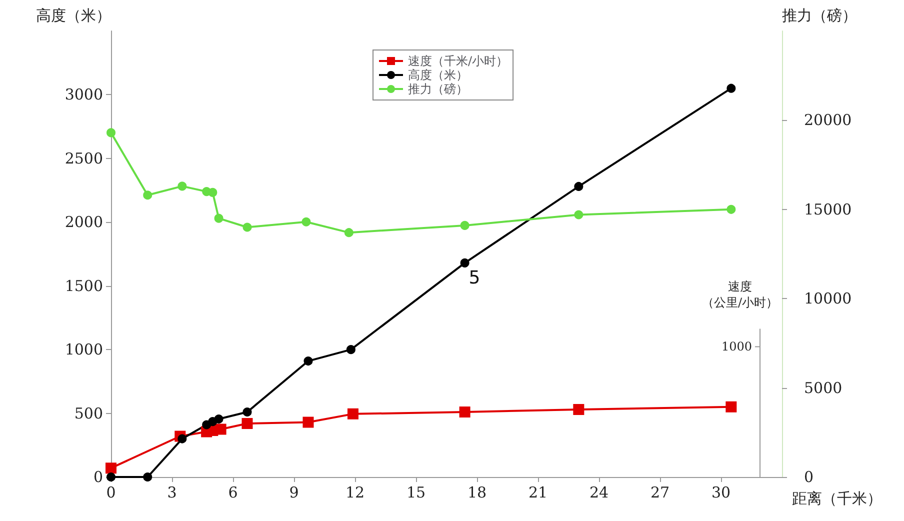  I want to click on y-tick-label: 2000, so click(83, 222).